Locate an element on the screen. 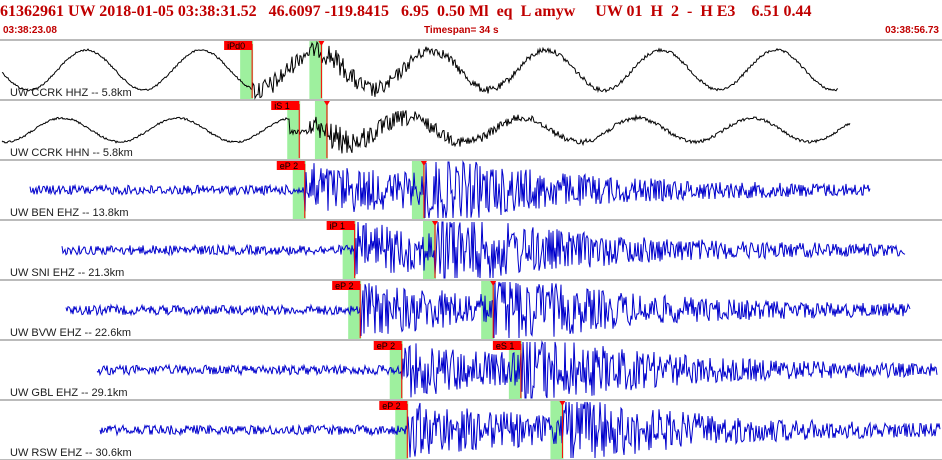 Image resolution: width=942 pixels, height=460 pixels. trace-row: eP 2 eS 1 UW GBL EHZ -- 29.1km is located at coordinates (471, 370).